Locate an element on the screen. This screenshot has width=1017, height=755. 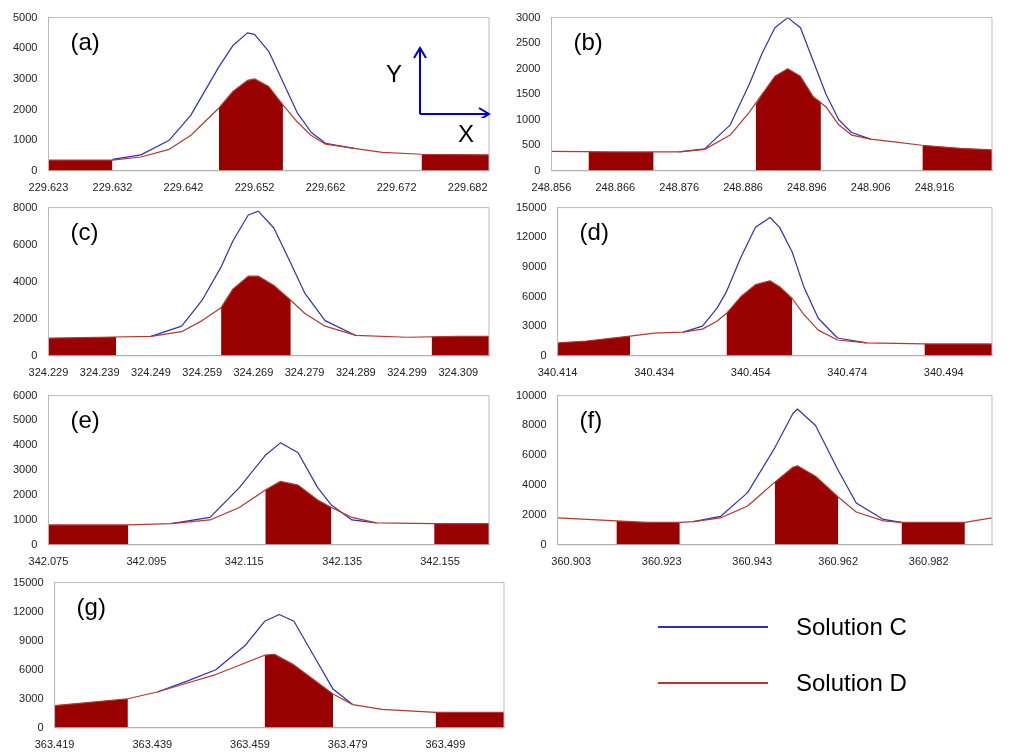
x-tick-label: 324.259 is located at coordinates (202, 372).